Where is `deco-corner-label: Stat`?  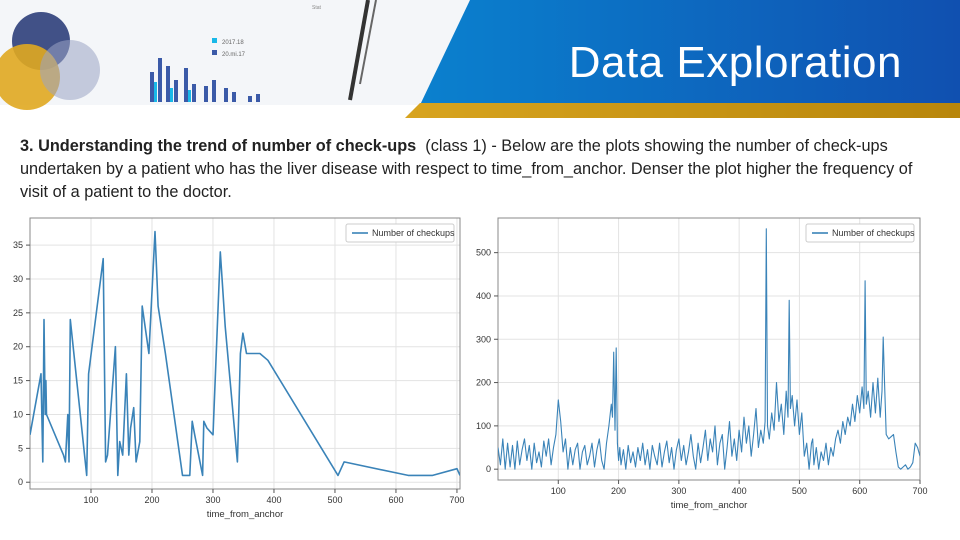 deco-corner-label: Stat is located at coordinates (317, 8).